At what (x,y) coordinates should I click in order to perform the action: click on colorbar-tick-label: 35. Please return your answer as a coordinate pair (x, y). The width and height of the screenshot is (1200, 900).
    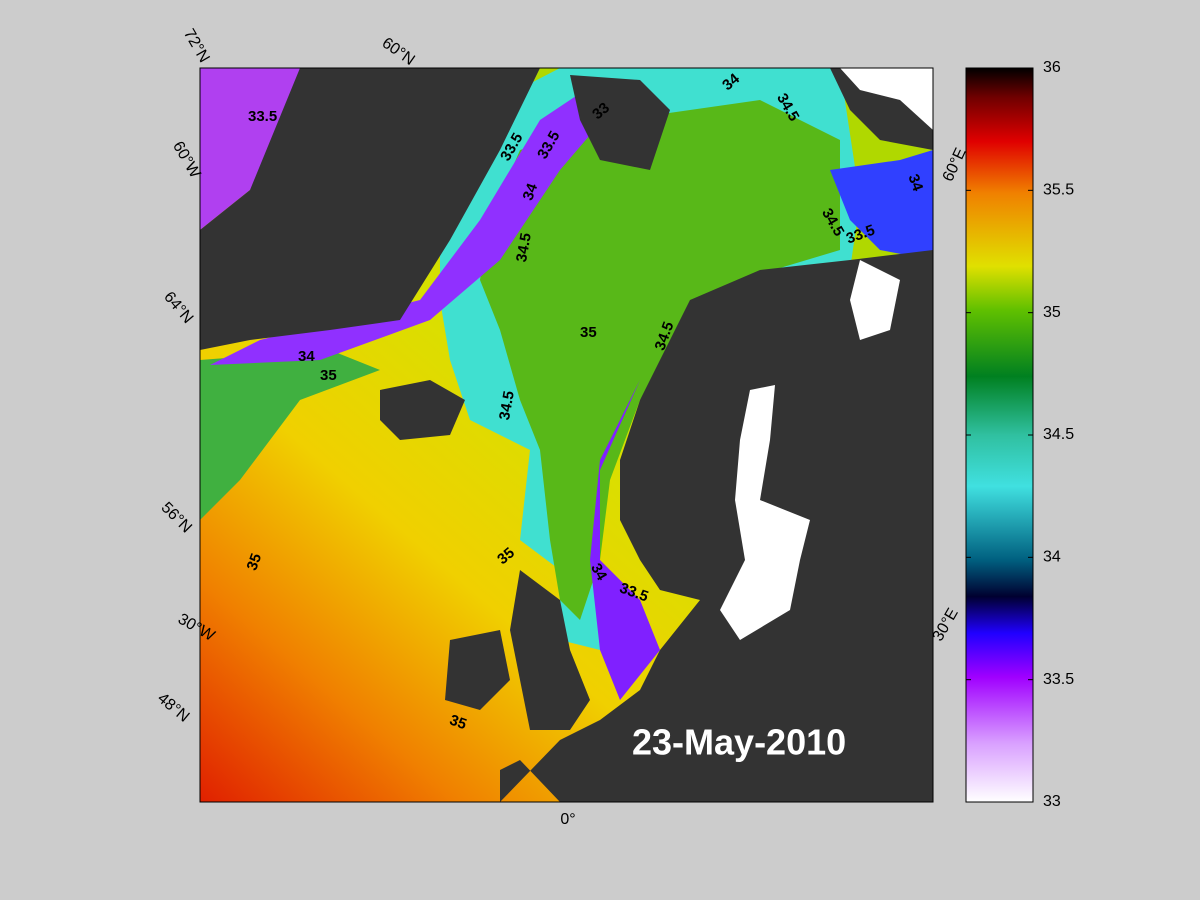
    Looking at the image, I should click on (1052, 312).